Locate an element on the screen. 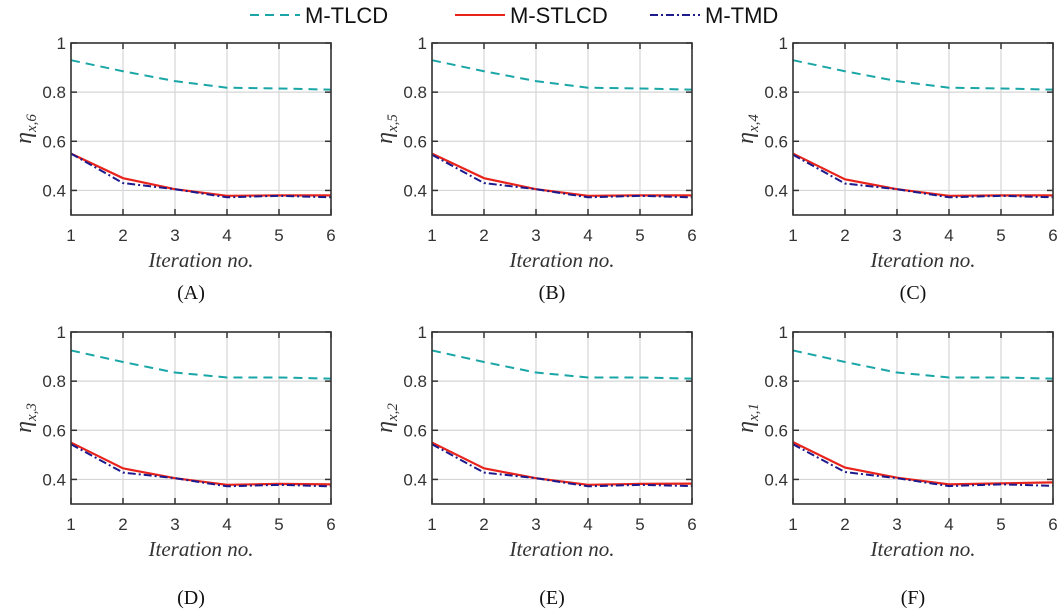 The width and height of the screenshot is (1059, 612). legend-label: M-TMD is located at coordinates (741, 15).